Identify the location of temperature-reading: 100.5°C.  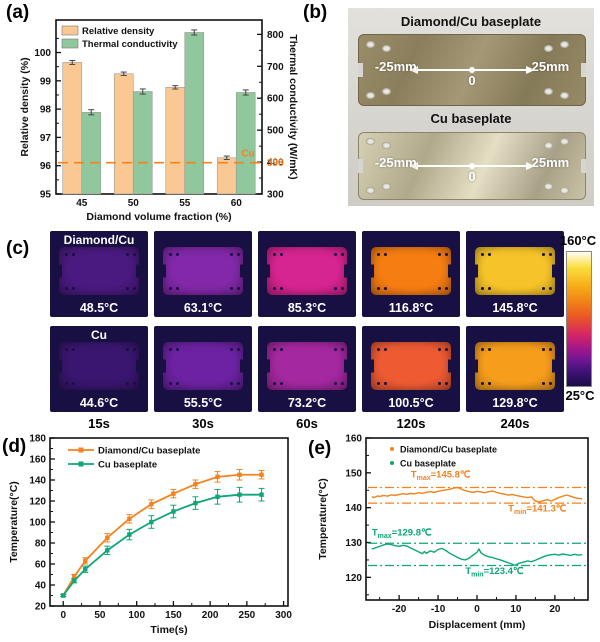
(411, 403).